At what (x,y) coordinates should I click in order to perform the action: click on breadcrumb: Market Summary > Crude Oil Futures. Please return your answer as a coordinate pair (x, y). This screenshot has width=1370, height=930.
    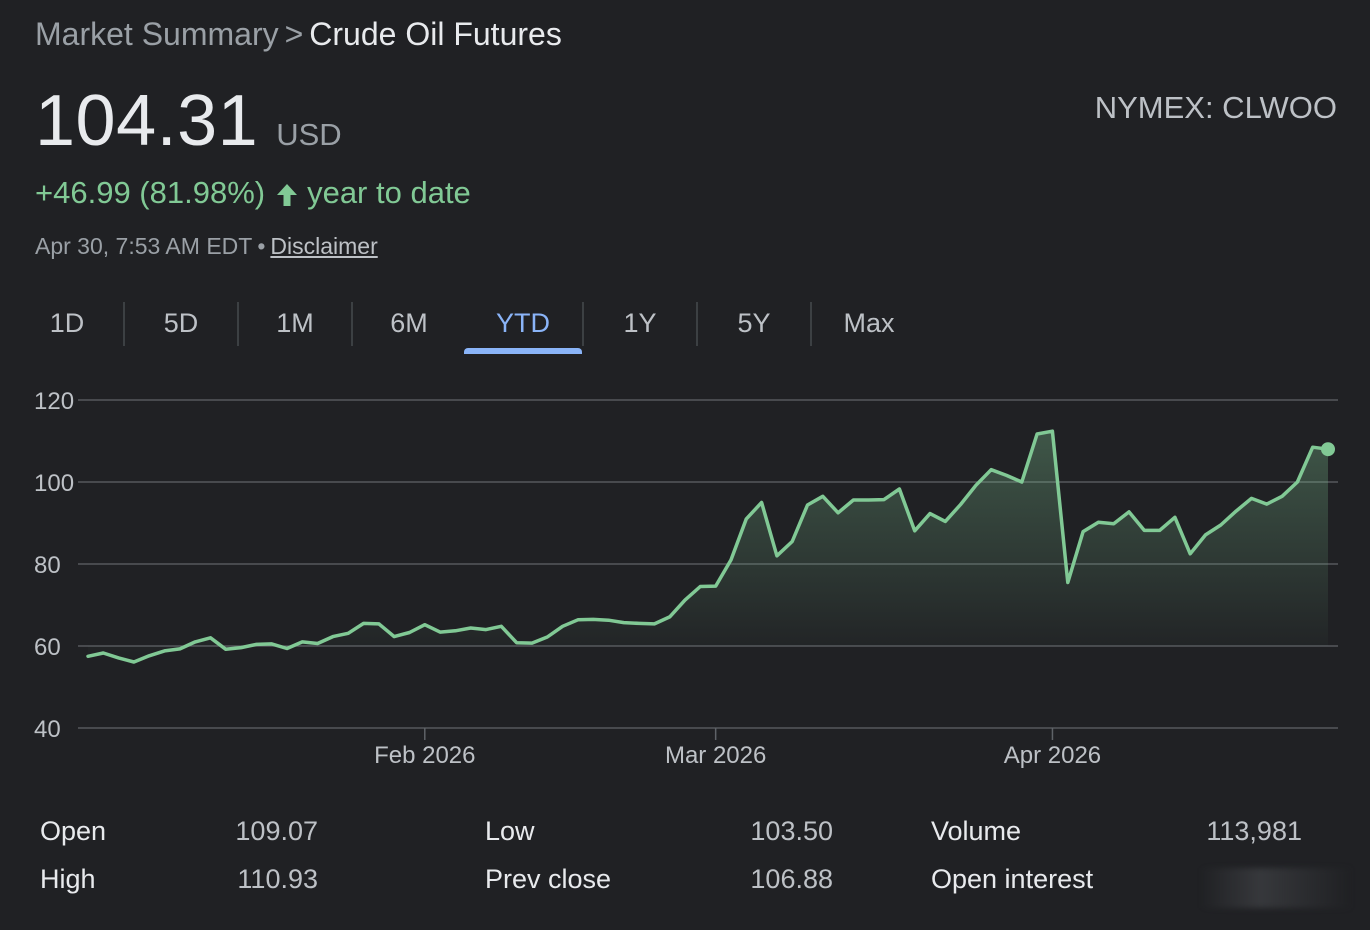
    Looking at the image, I should click on (298, 34).